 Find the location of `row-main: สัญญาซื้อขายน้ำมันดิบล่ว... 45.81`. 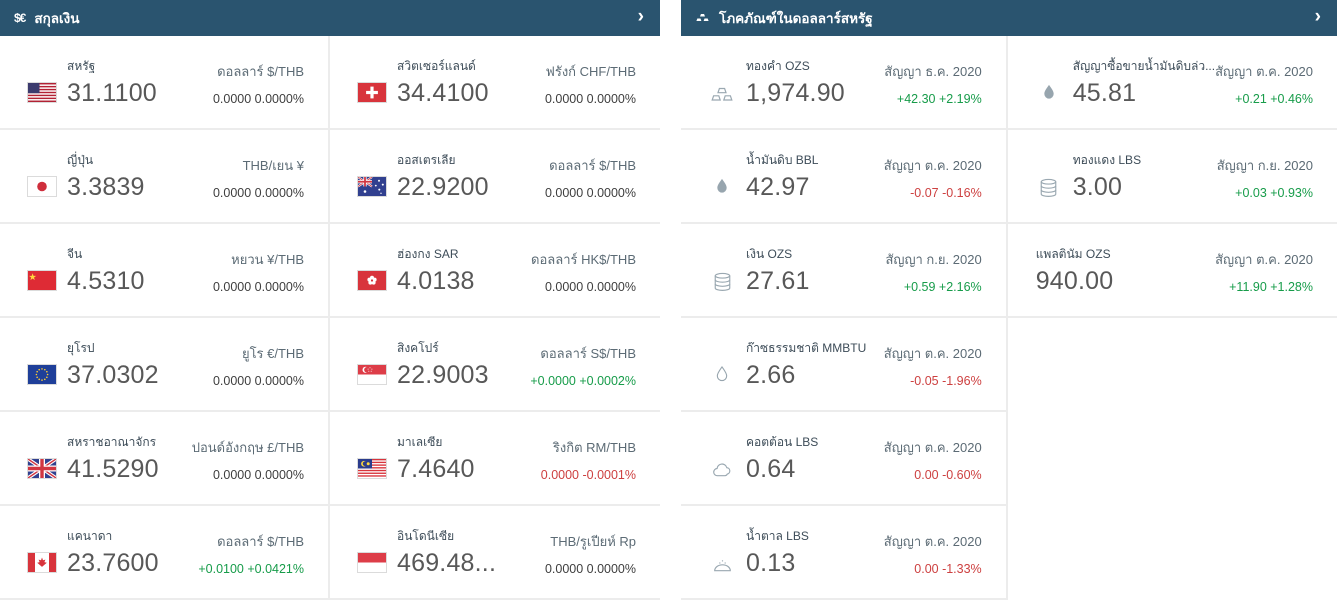

row-main: สัญญาซื้อขายน้ำมันดิบล่ว... 45.81 is located at coordinates (1126, 82).